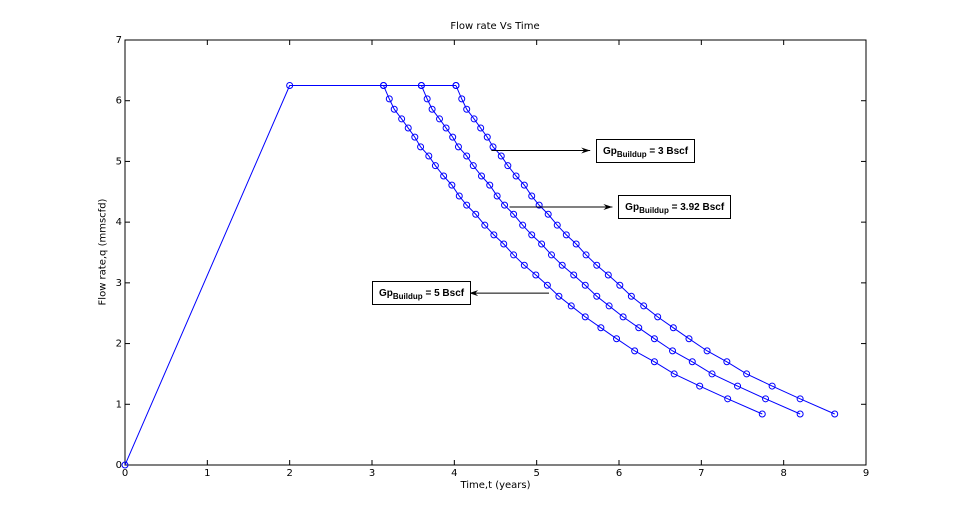  What do you see at coordinates (667, 151) in the screenshot?
I see `annotation-value: = 3 Bscf` at bounding box center [667, 151].